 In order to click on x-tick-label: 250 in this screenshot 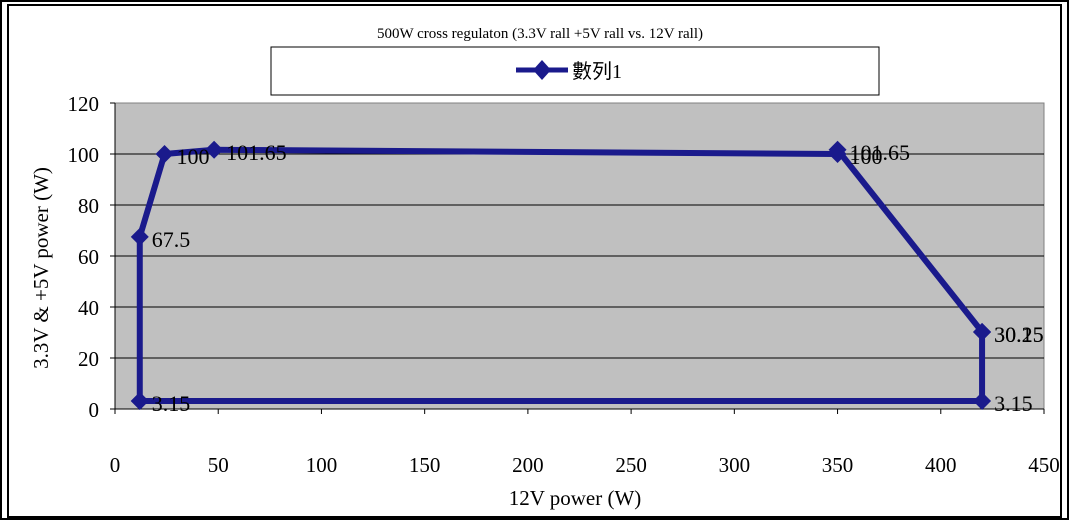, I will do `click(631, 465)`.